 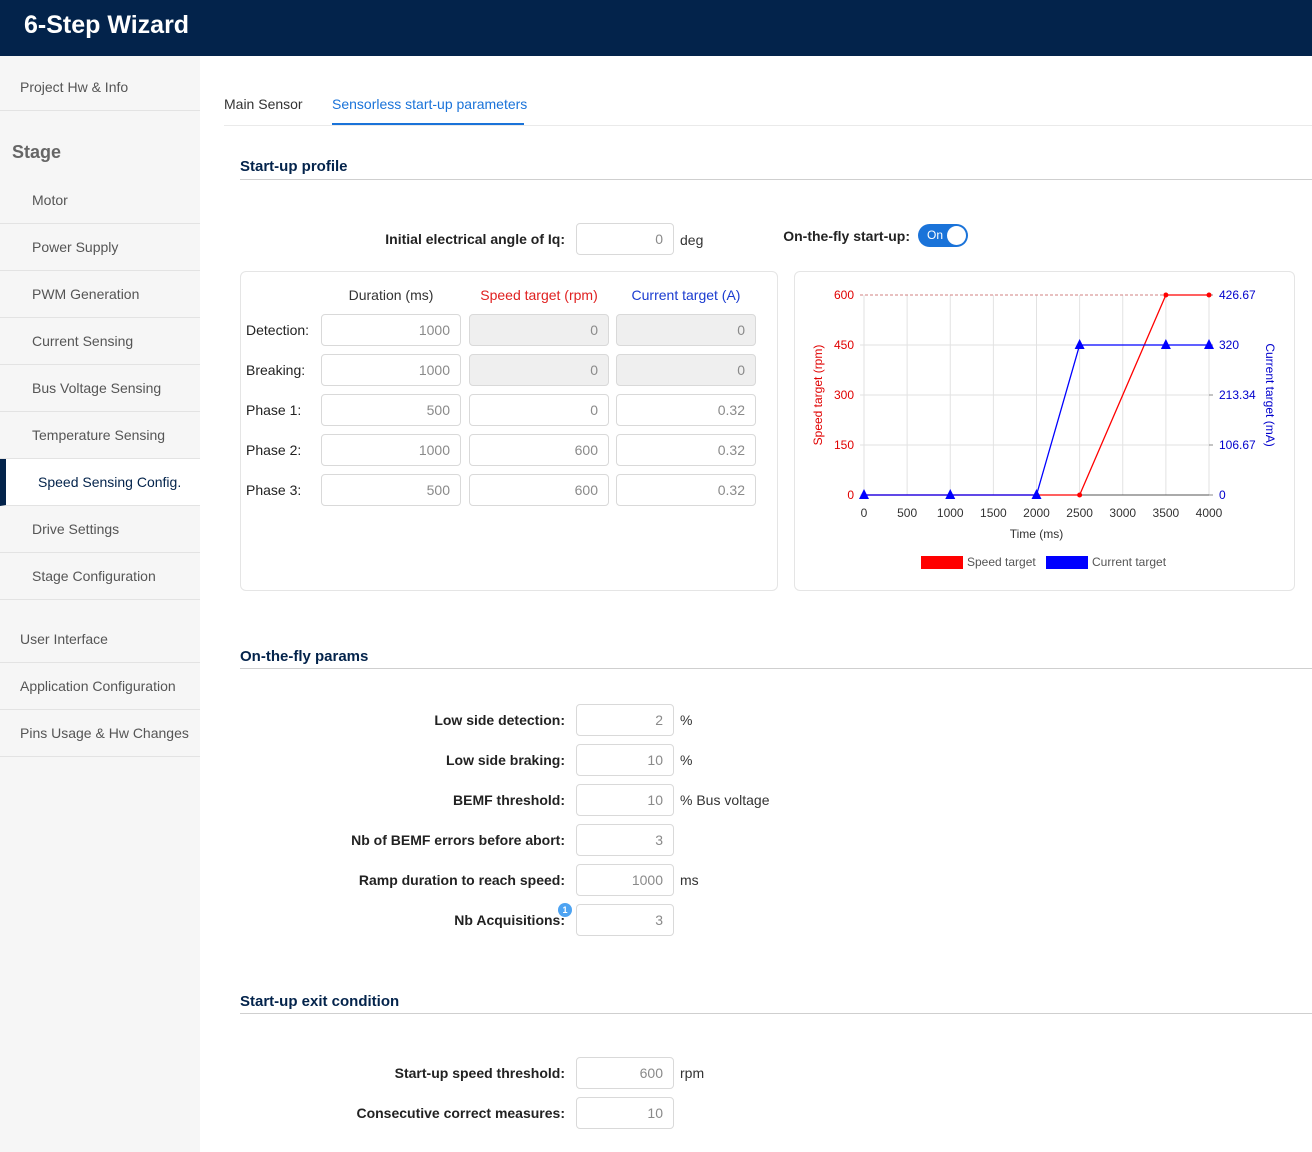 What do you see at coordinates (37, 152) in the screenshot?
I see `sidebar-stage-heading: Stage` at bounding box center [37, 152].